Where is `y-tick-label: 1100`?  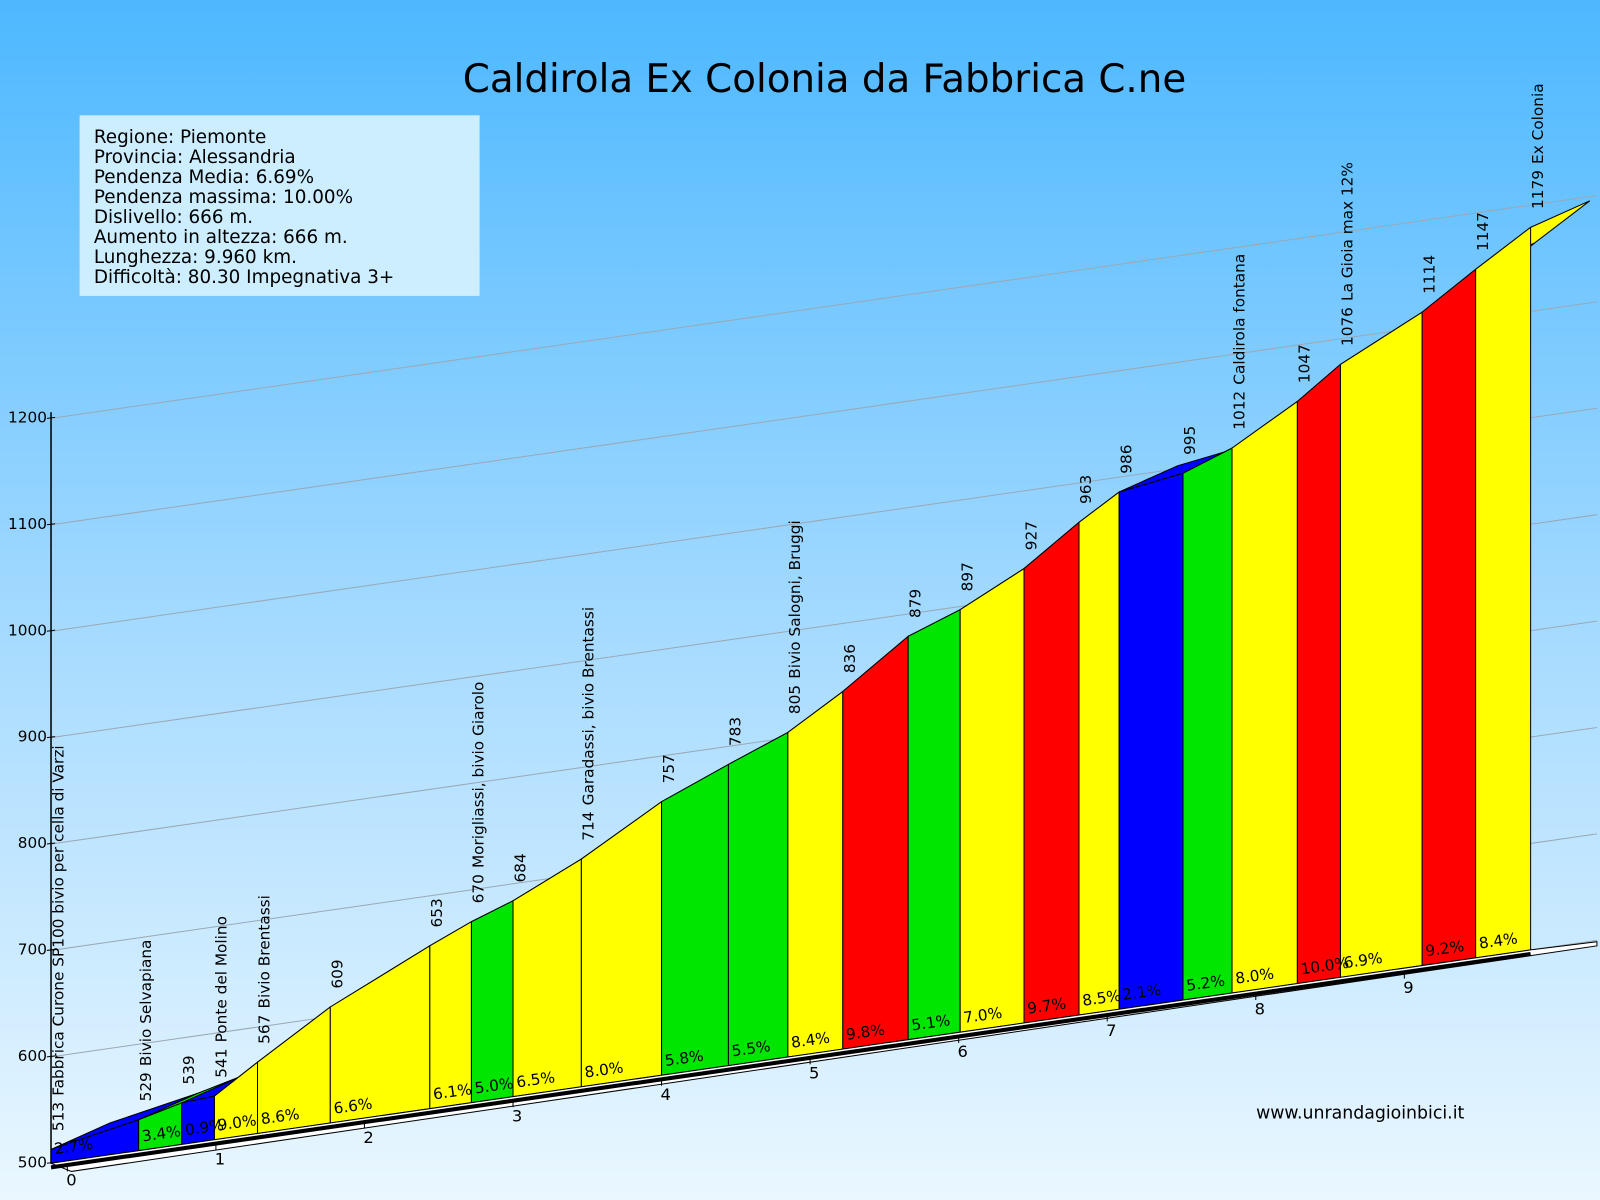 y-tick-label: 1100 is located at coordinates (27, 524).